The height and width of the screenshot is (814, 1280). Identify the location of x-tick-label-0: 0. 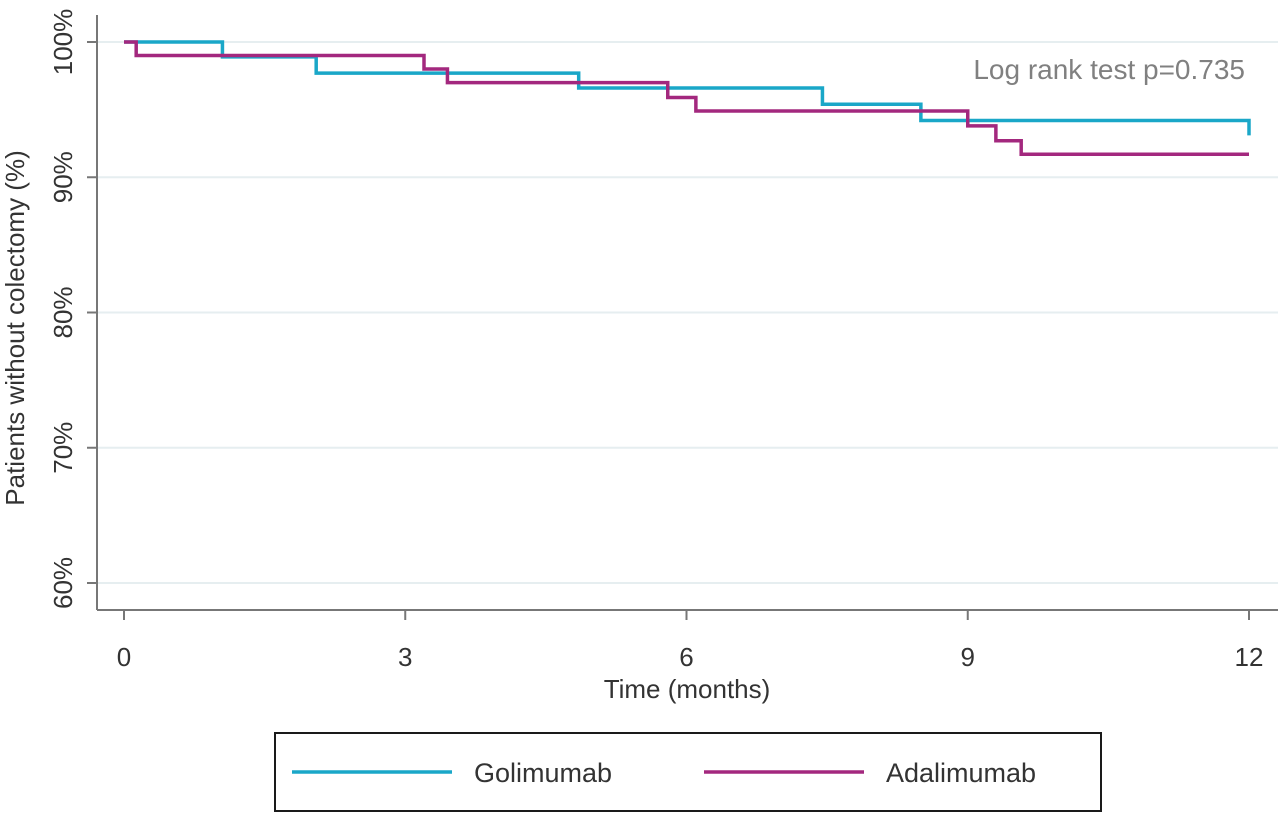
(124, 657).